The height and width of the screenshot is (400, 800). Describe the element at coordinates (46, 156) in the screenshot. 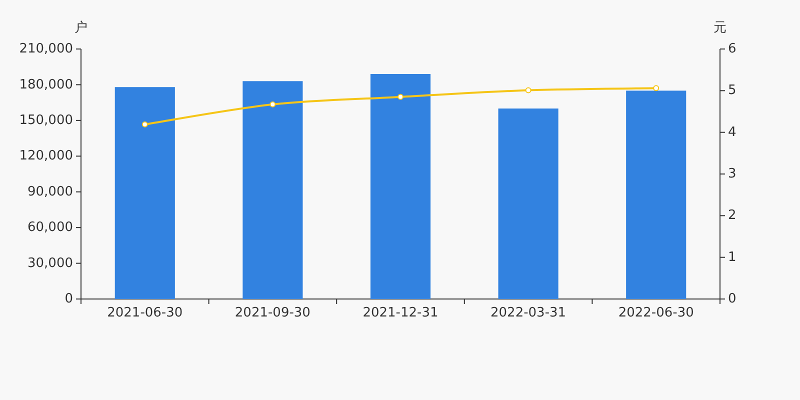

I see `y-tick-label: 120,000` at that location.